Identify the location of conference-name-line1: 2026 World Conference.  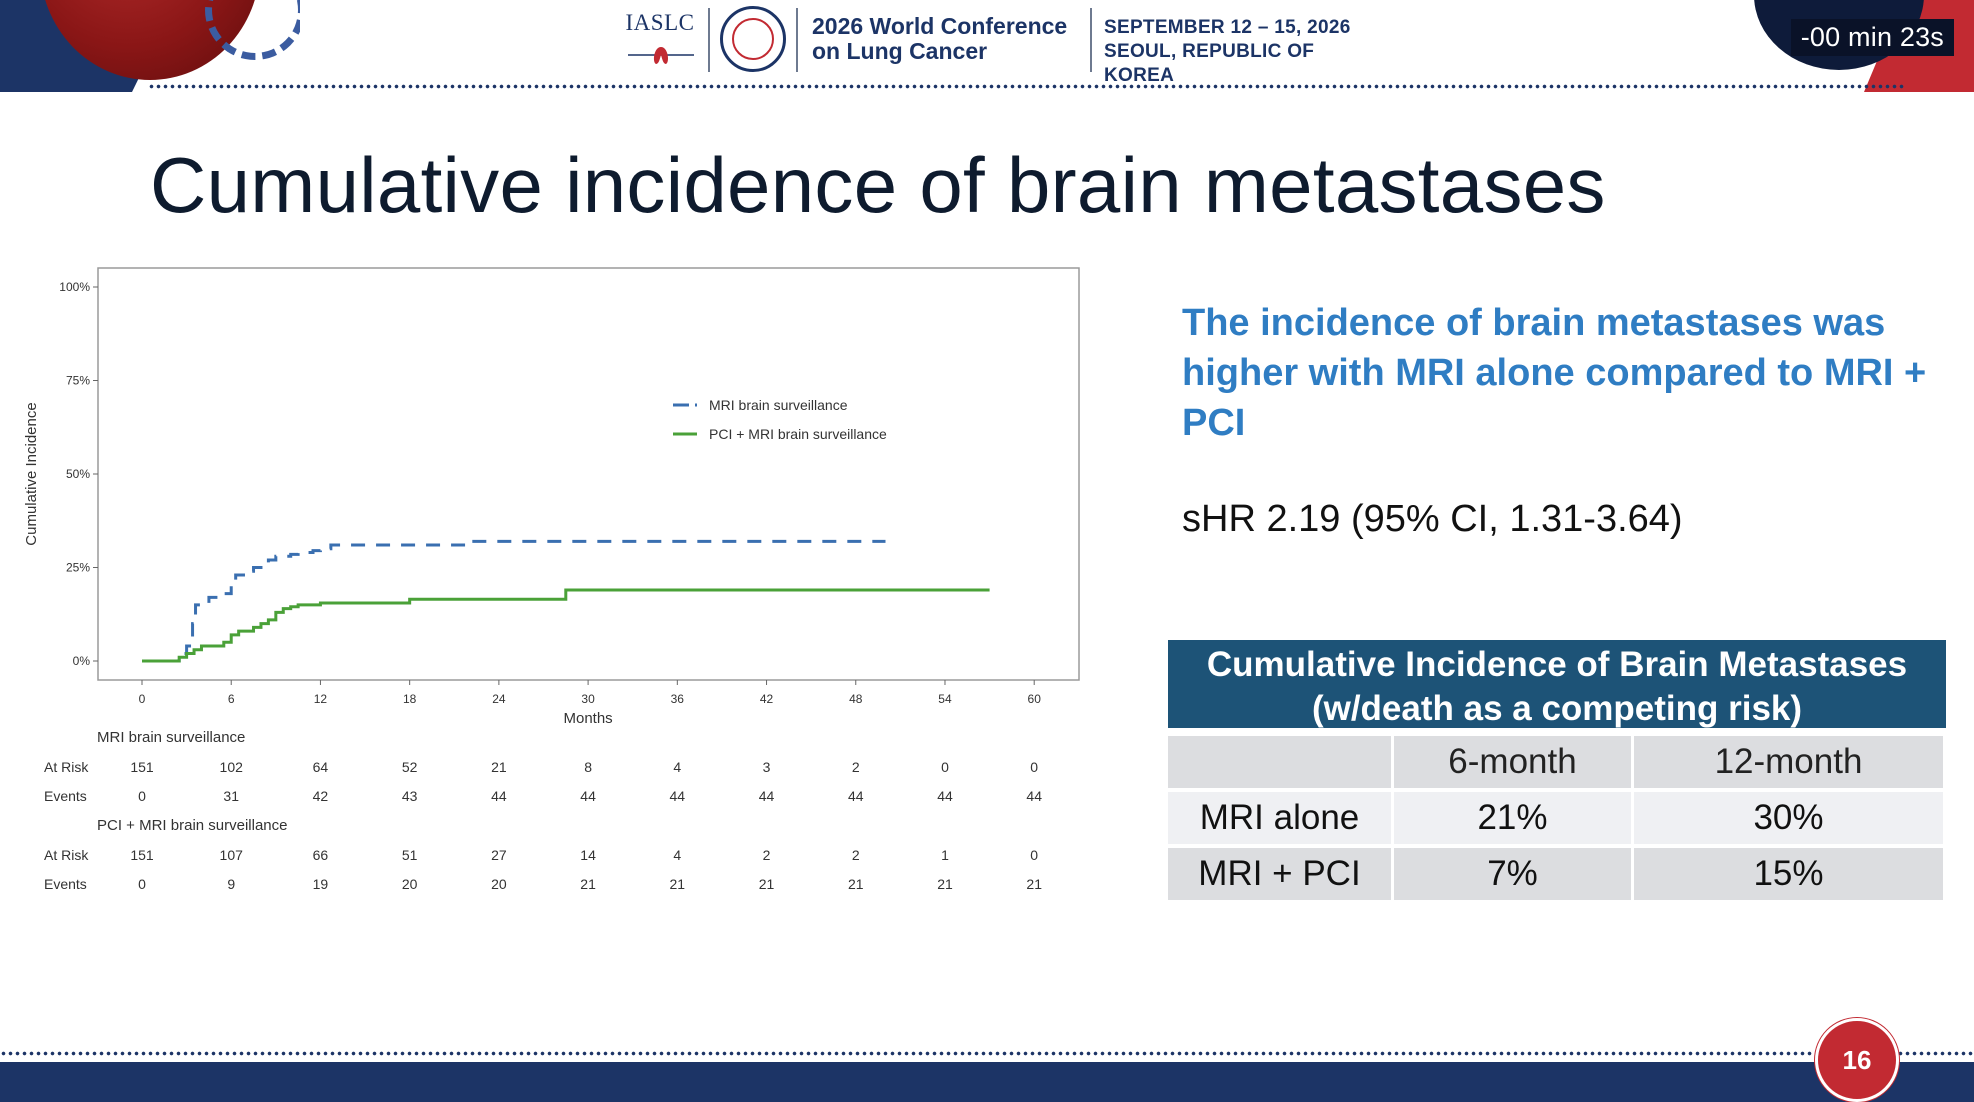
(940, 26).